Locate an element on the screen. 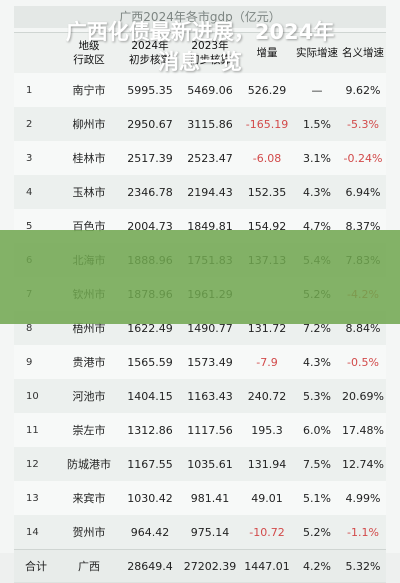 The height and width of the screenshot is (583, 400). row-real-growth: 4.2% is located at coordinates (317, 566).